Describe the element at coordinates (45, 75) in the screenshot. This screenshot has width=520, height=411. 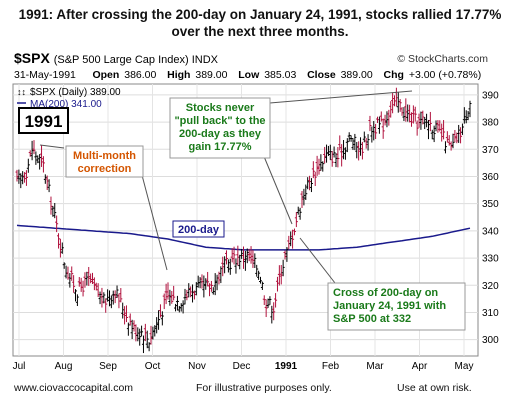
I see `quote-date: 31-May-1991` at that location.